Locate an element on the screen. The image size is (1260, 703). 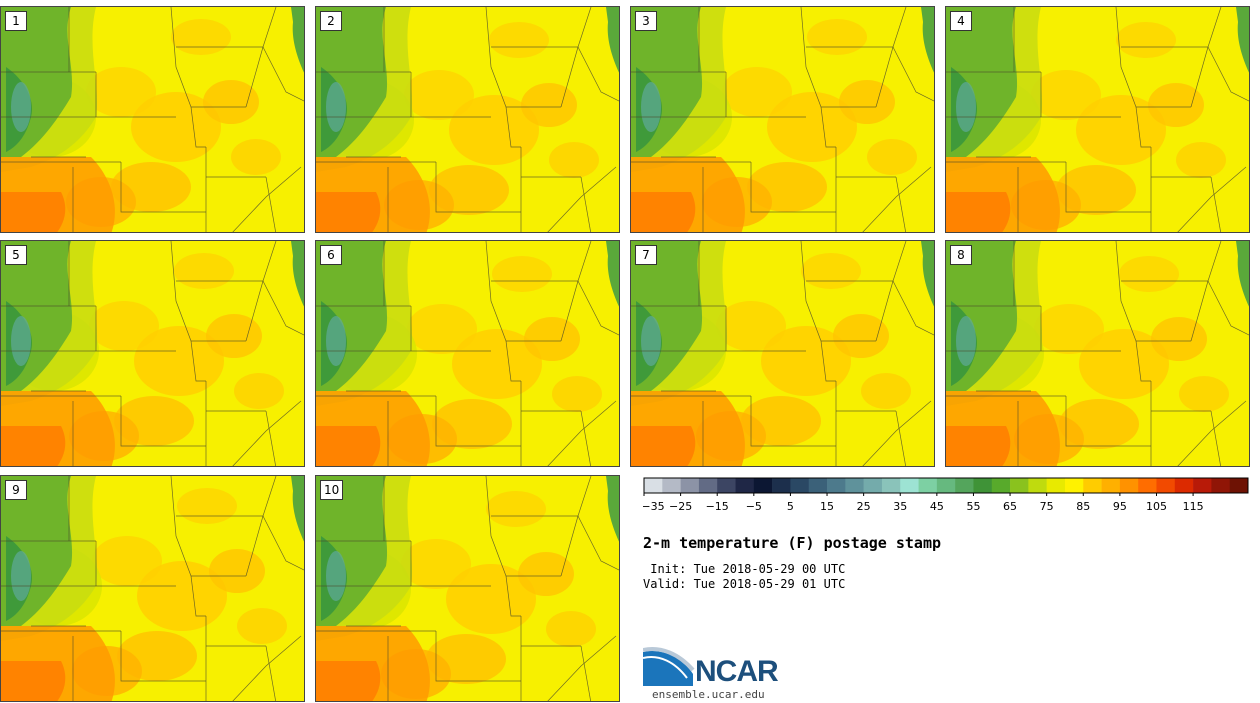
member-label: 10 is located at coordinates (332, 490).